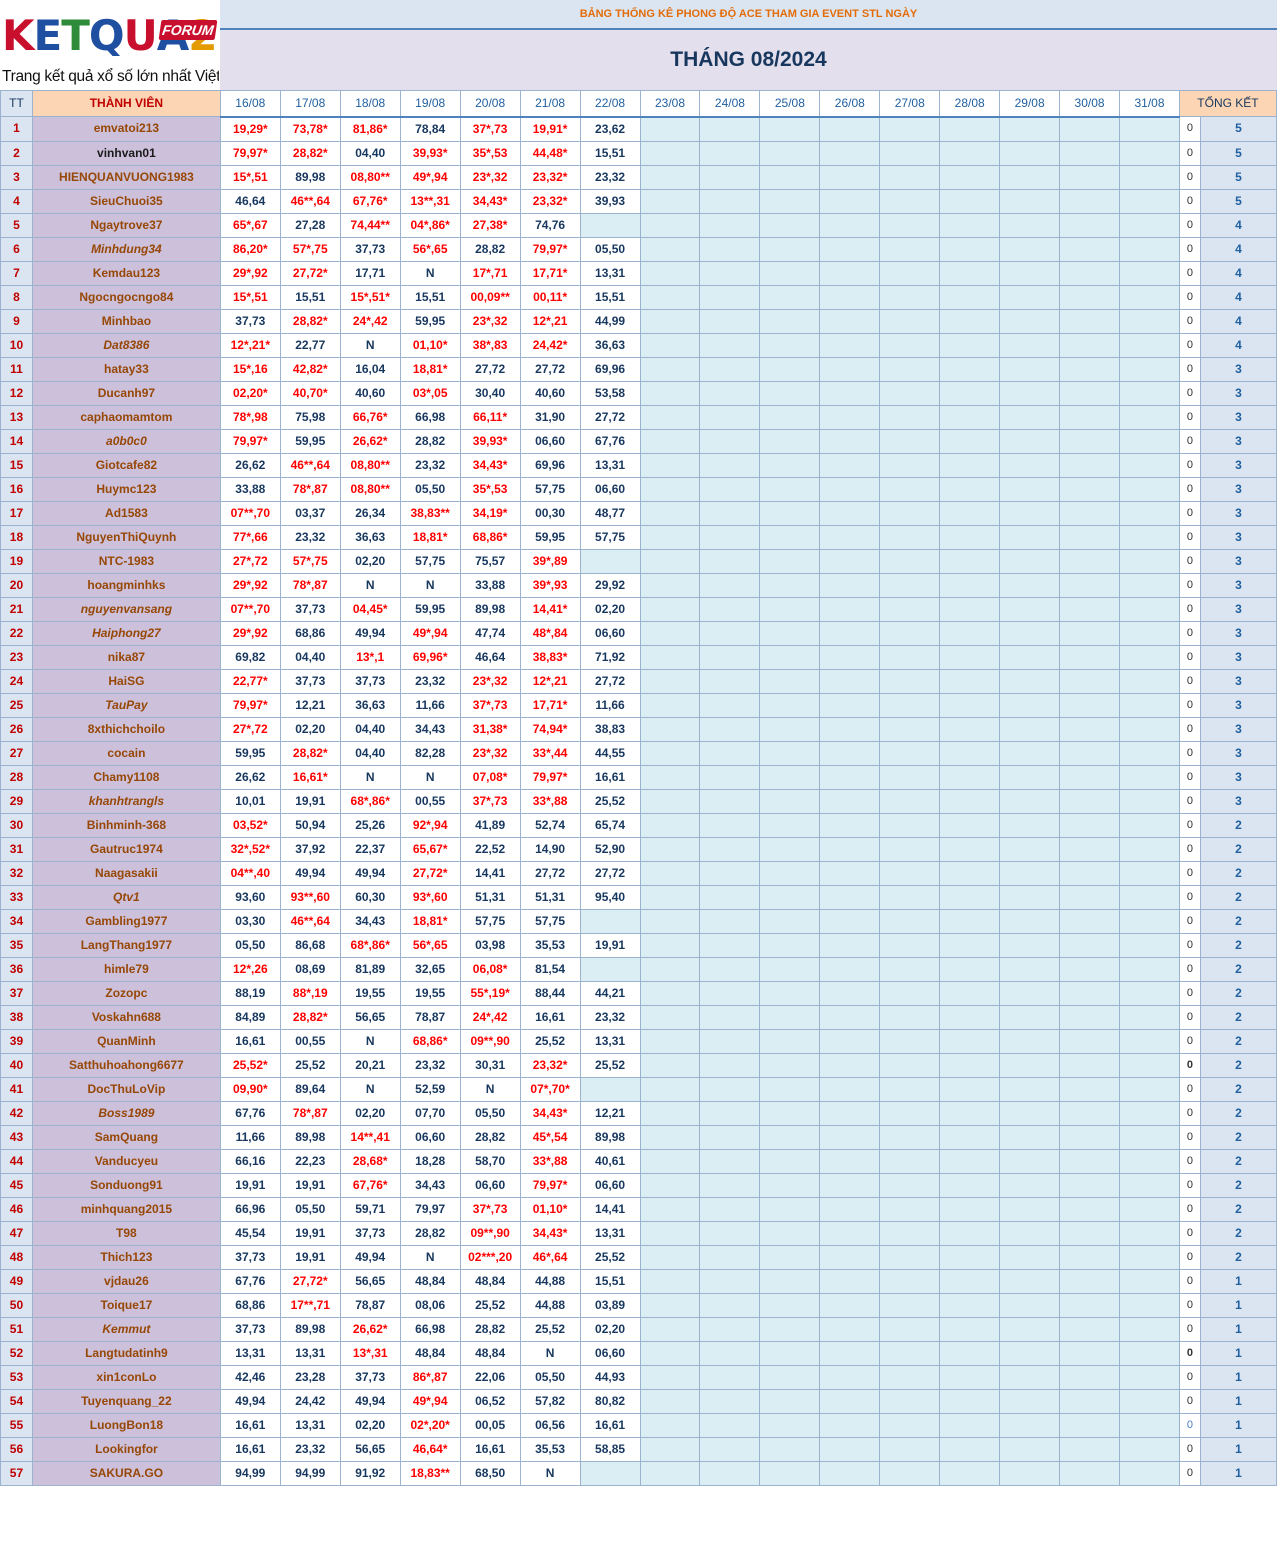 Image resolution: width=1277 pixels, height=1542 pixels. What do you see at coordinates (126, 537) in the screenshot?
I see `member-name: NguyenThiQuynh` at bounding box center [126, 537].